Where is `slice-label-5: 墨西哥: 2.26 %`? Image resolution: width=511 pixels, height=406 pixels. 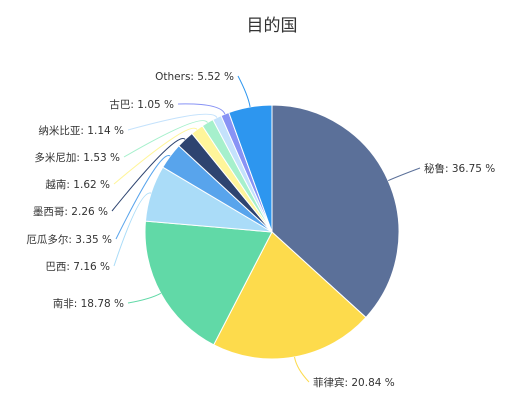
slice-label-5: 墨西哥: 2.26 % is located at coordinates (70, 212).